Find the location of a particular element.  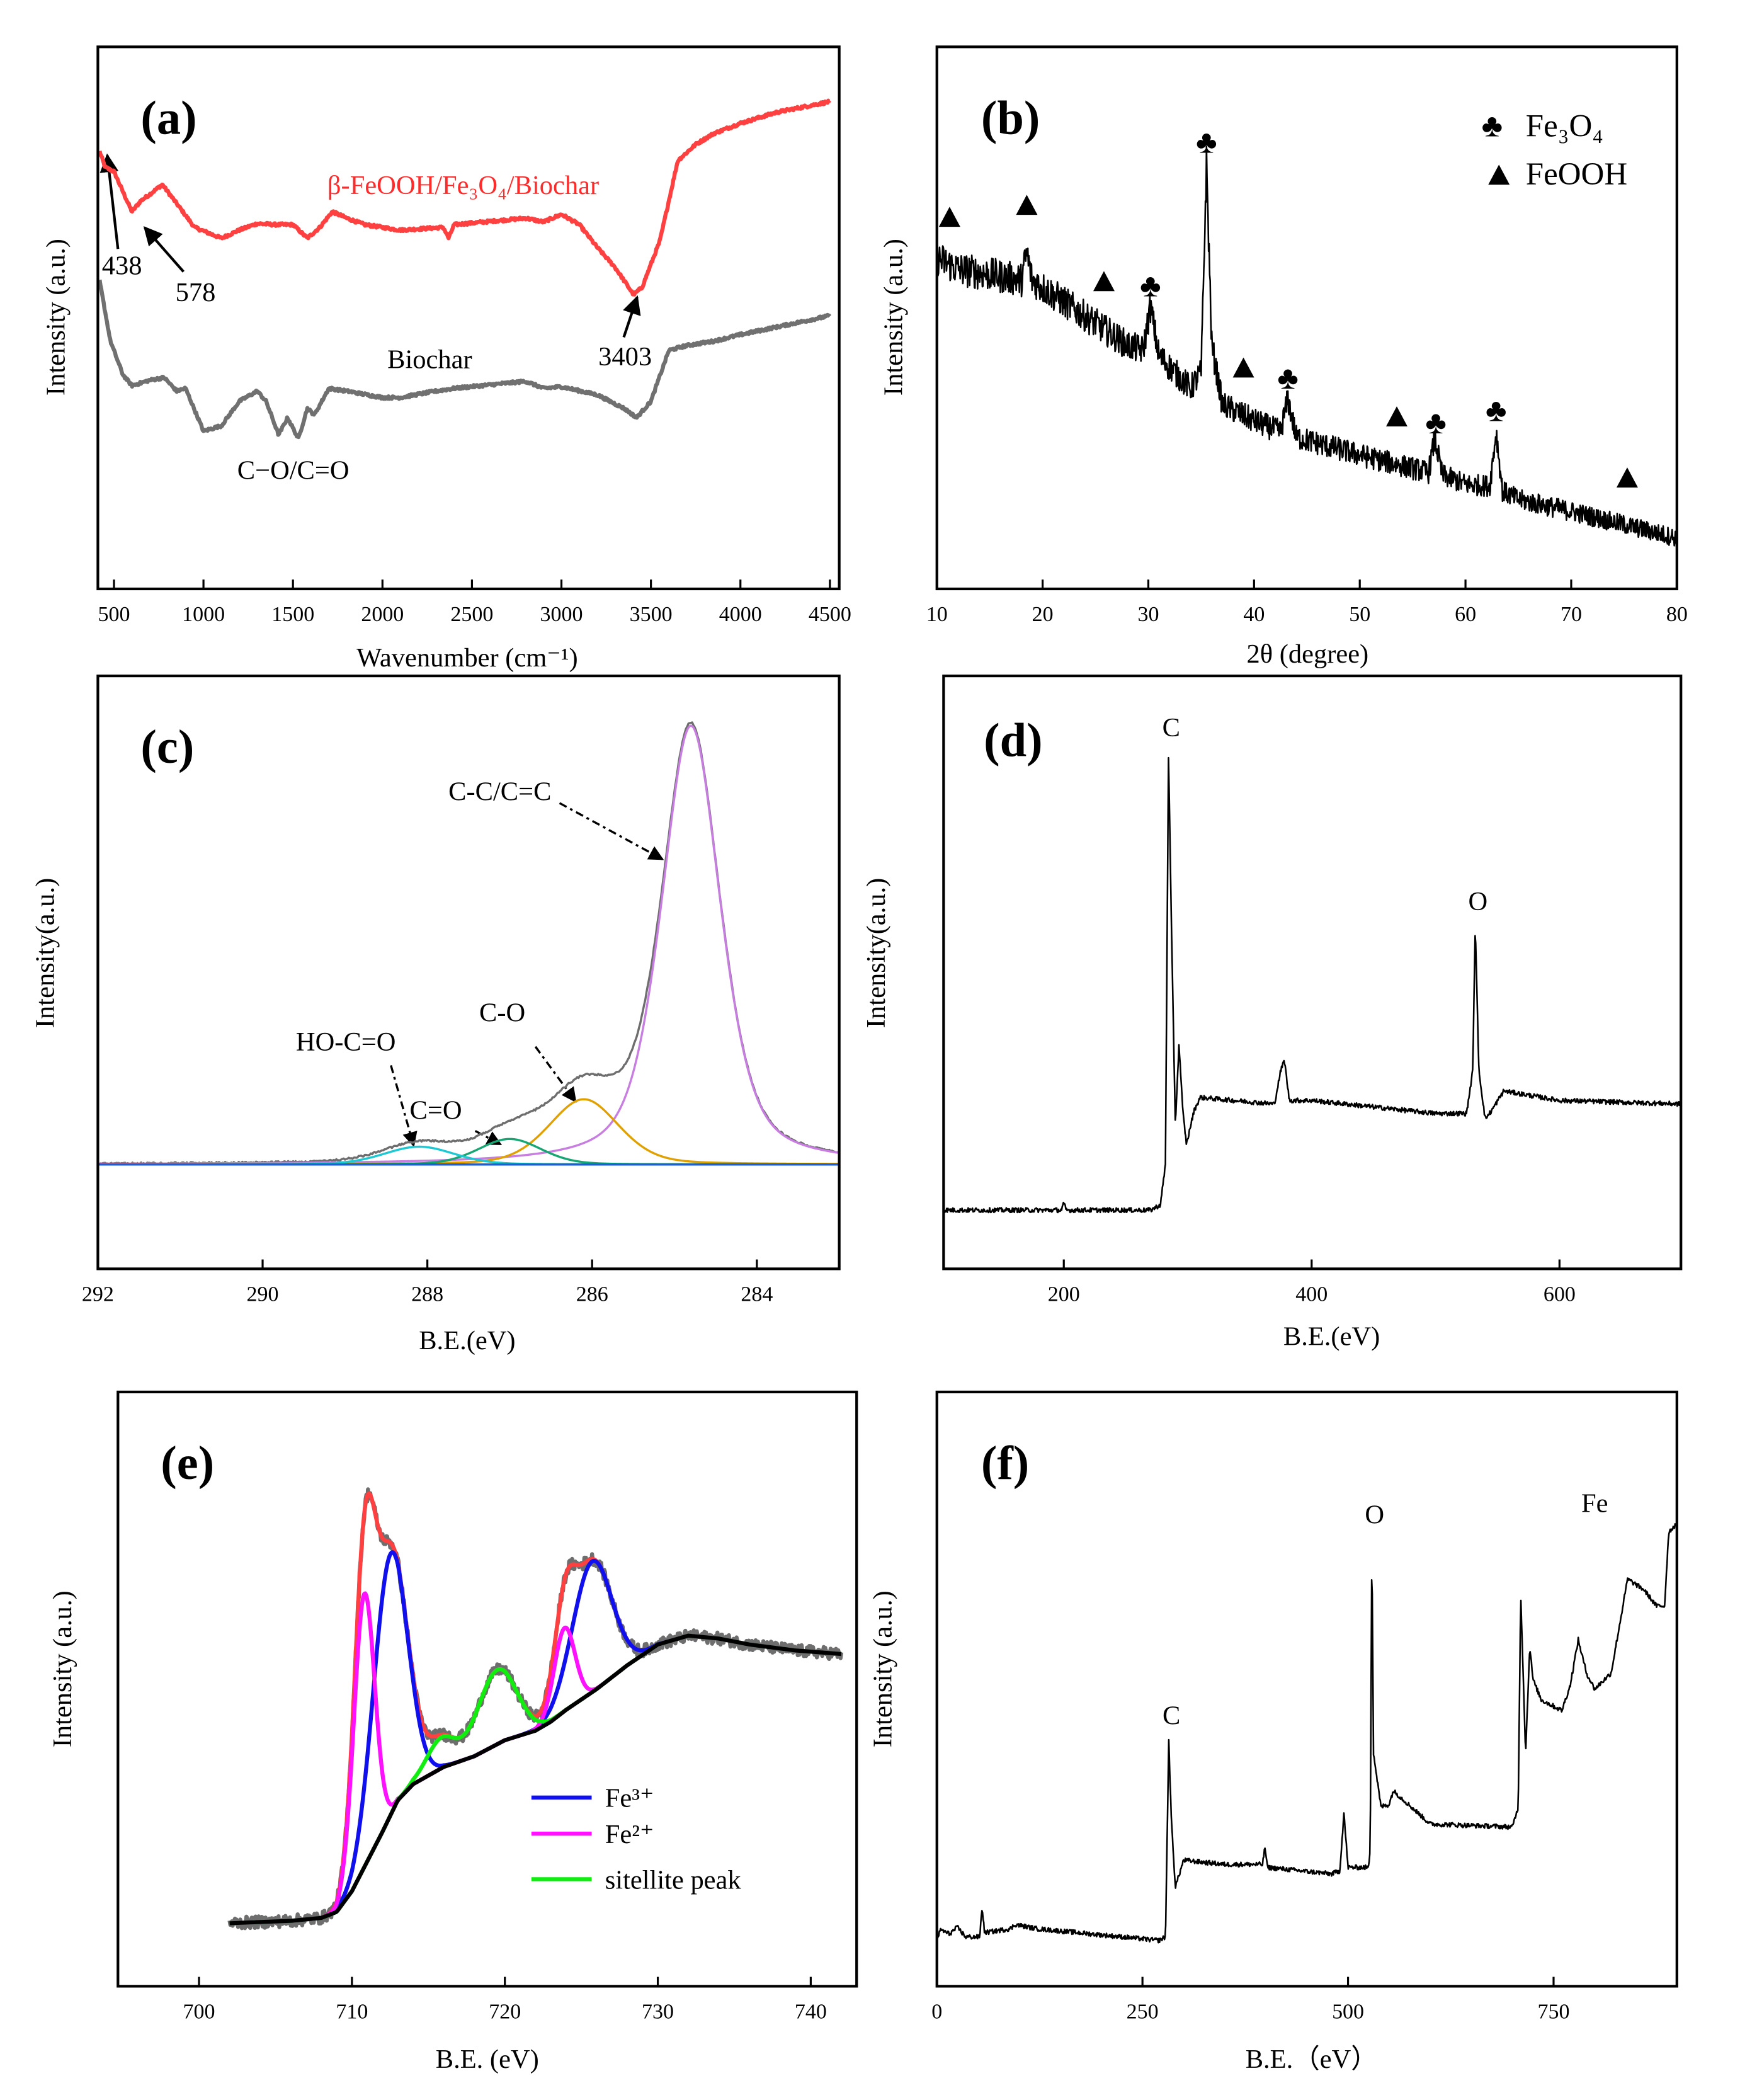

panel-label: (c) is located at coordinates (167, 747).